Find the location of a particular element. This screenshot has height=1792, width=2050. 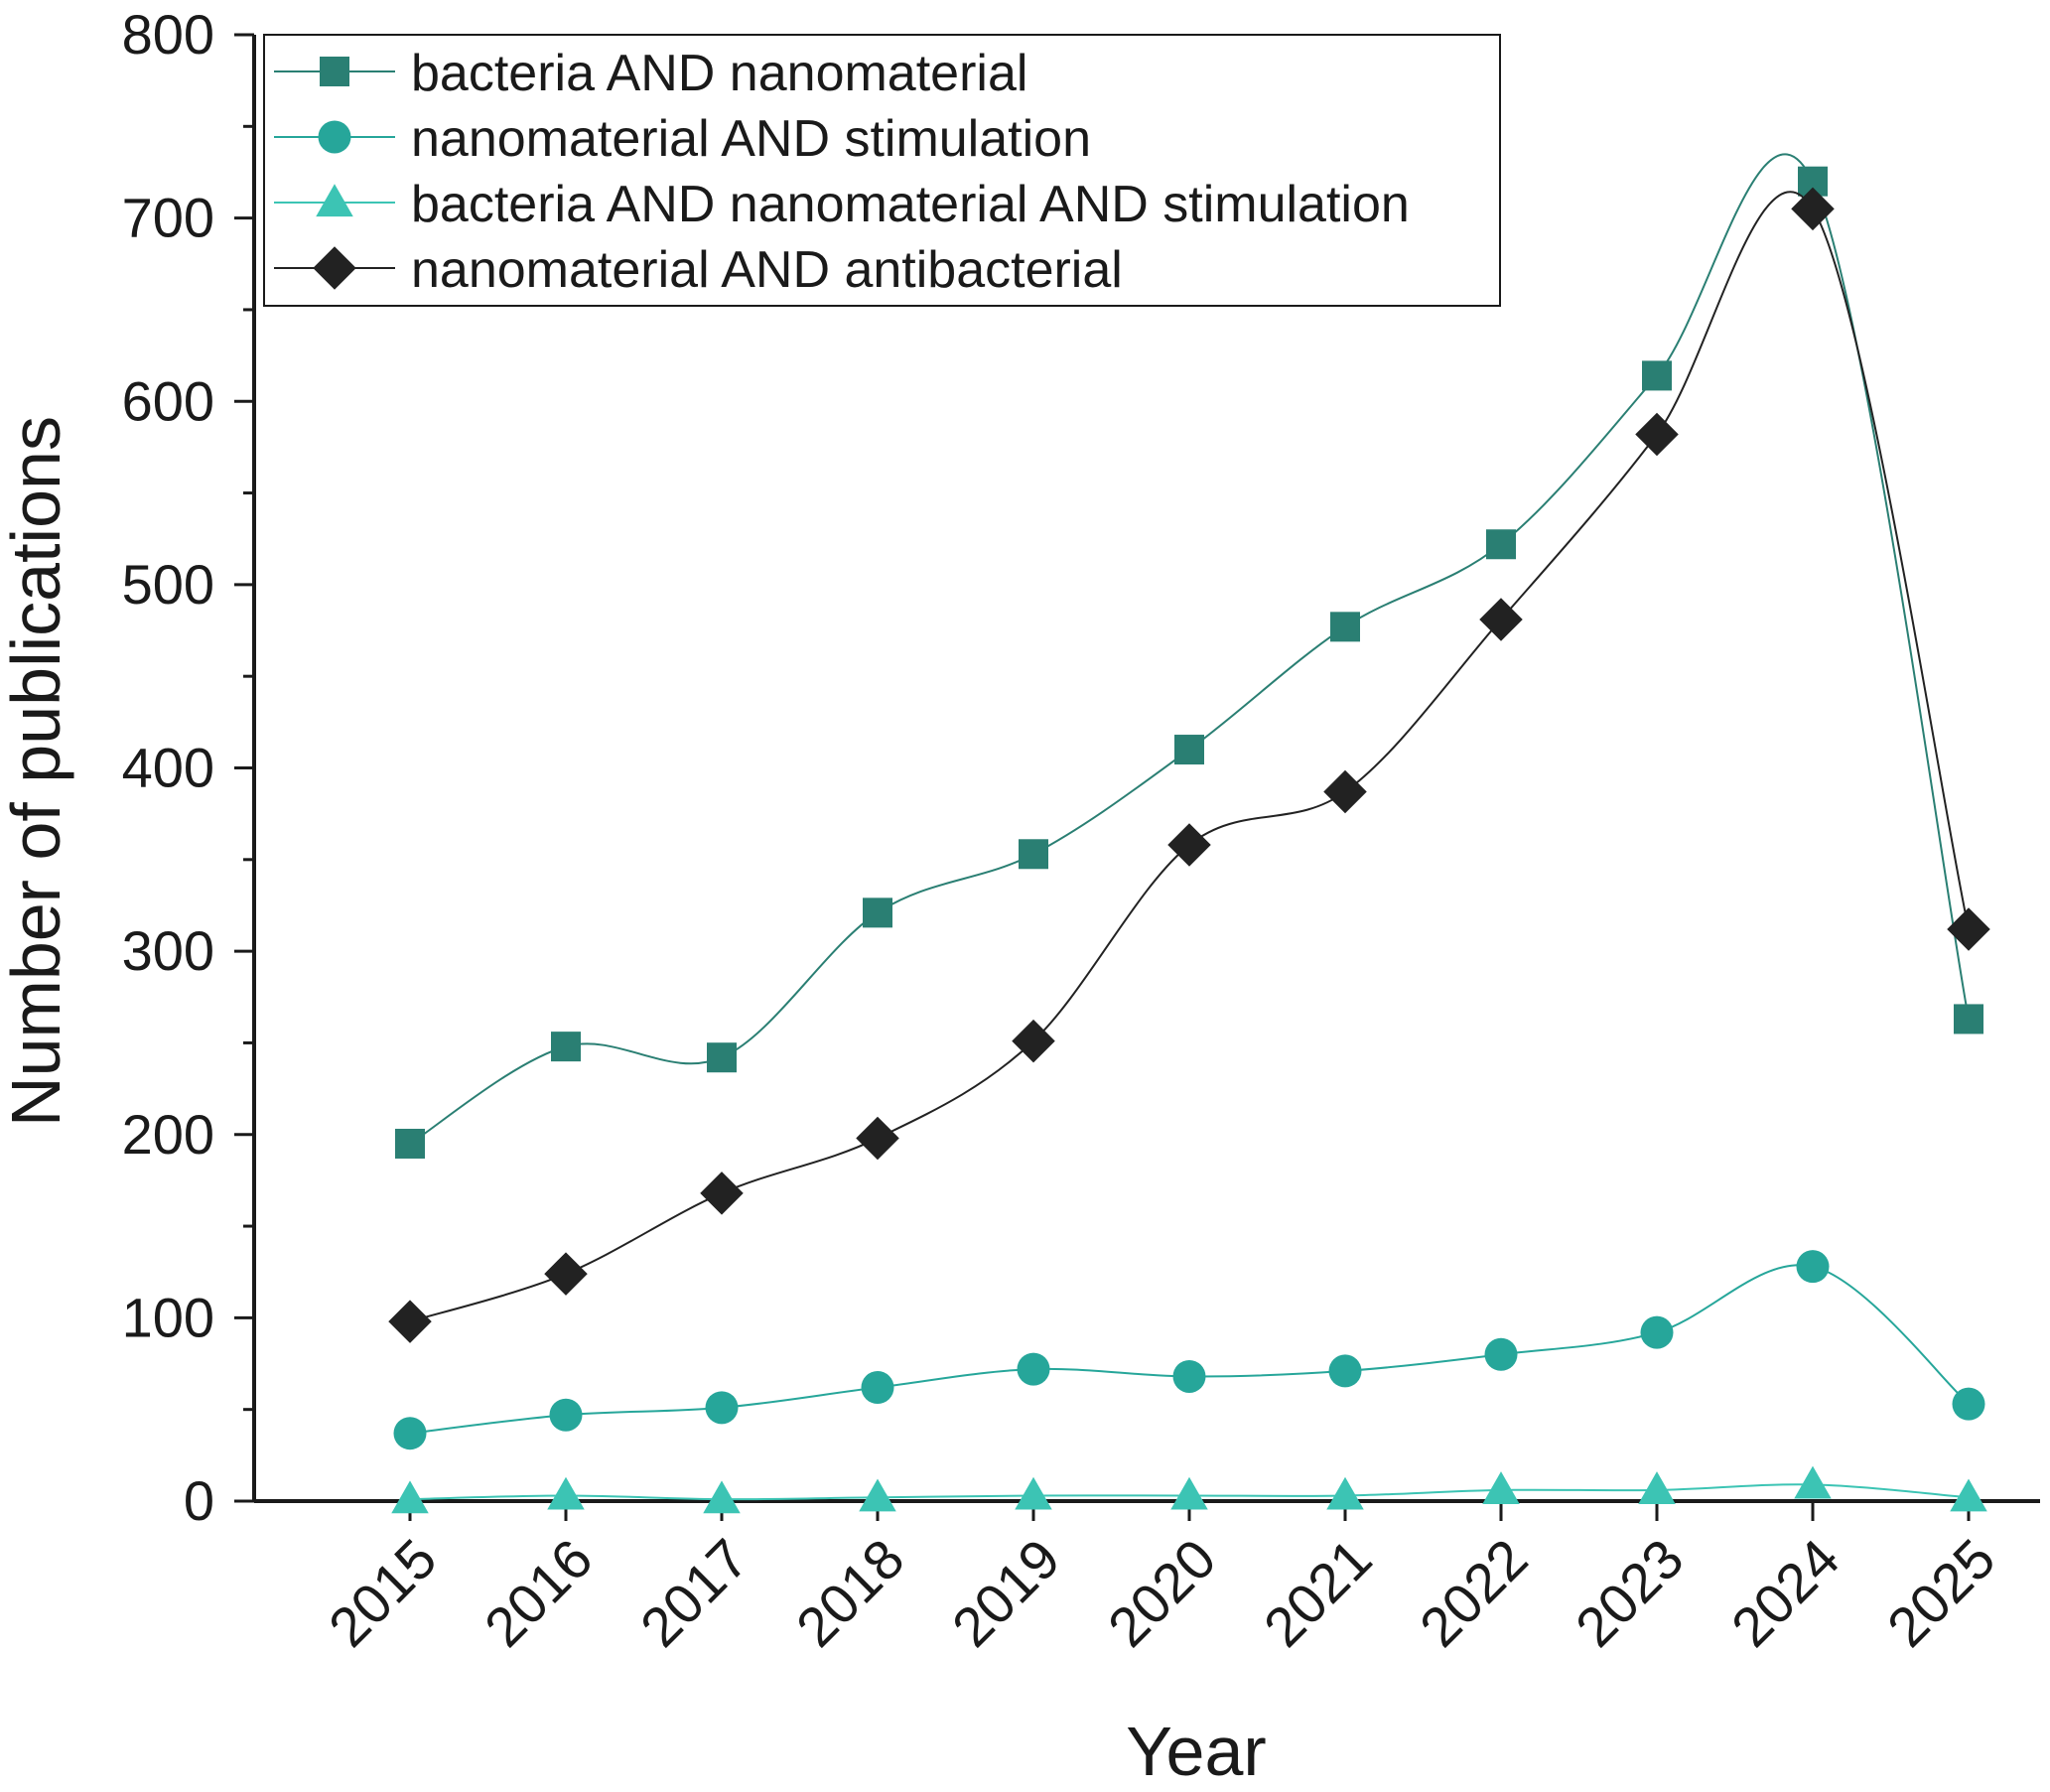

y-tick-label: 0 is located at coordinates (199, 1500).